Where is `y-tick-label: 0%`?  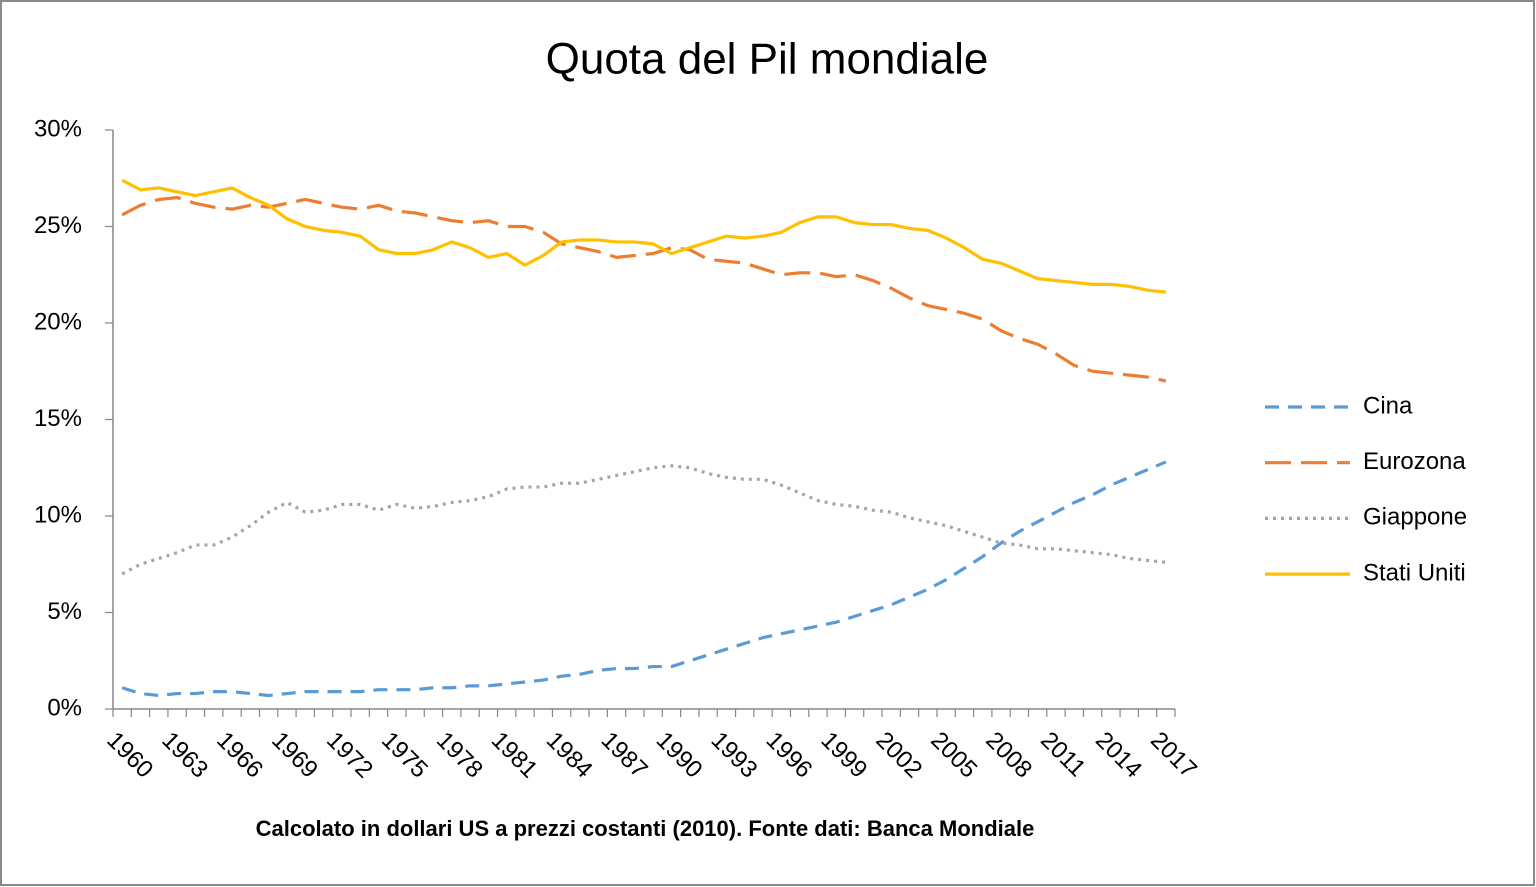
y-tick-label: 0% is located at coordinates (64, 707).